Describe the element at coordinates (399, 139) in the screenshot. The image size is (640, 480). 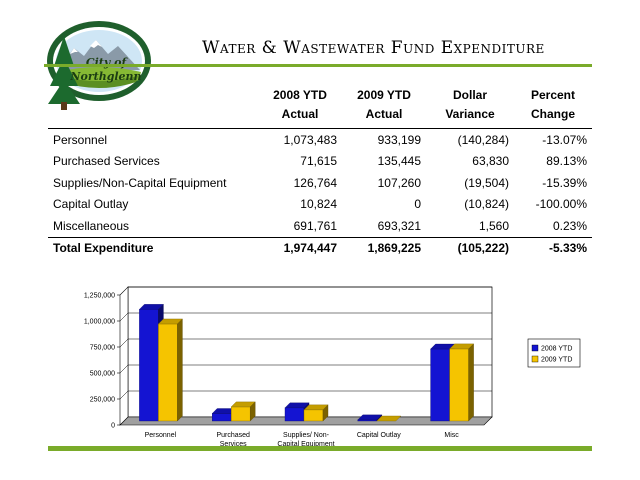
I see `row-2009-value: 933,199` at that location.